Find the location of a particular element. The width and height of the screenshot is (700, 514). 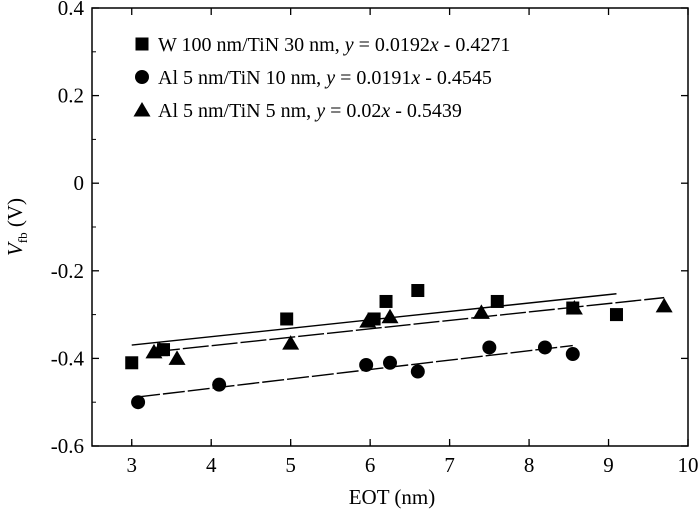

x-tick-label: 4 is located at coordinates (211, 465).